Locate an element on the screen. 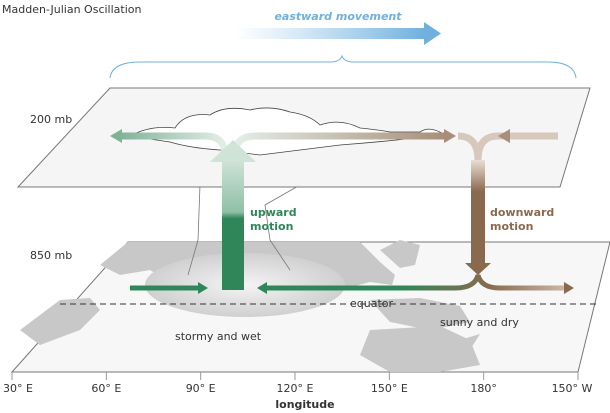 This screenshot has height=413, width=610. eastward-movement-arrow is located at coordinates (338, 33).